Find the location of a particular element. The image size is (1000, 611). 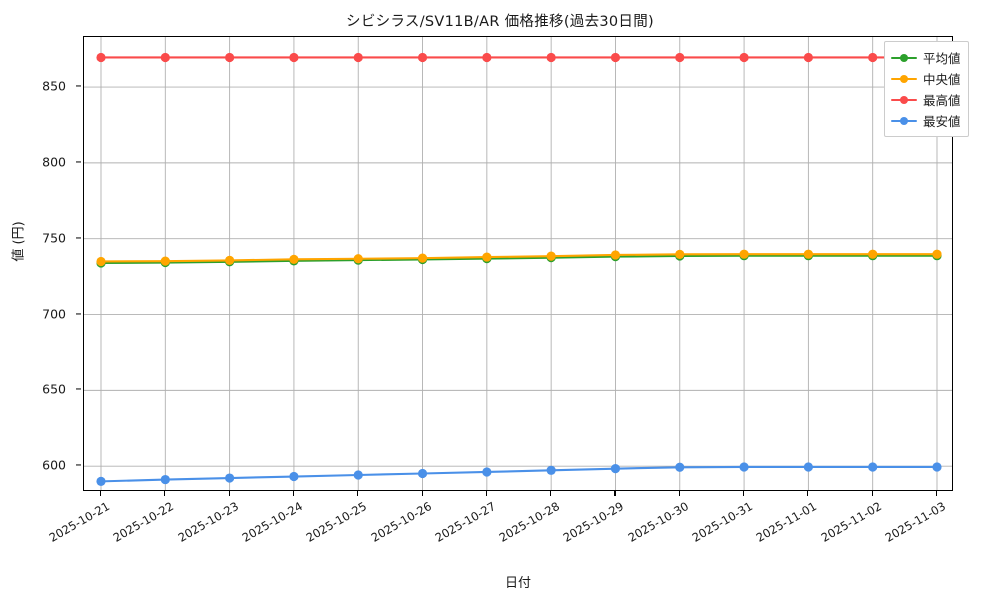

y-axis-ticks: 600 650 700 750 800 850 is located at coordinates (40, 263).